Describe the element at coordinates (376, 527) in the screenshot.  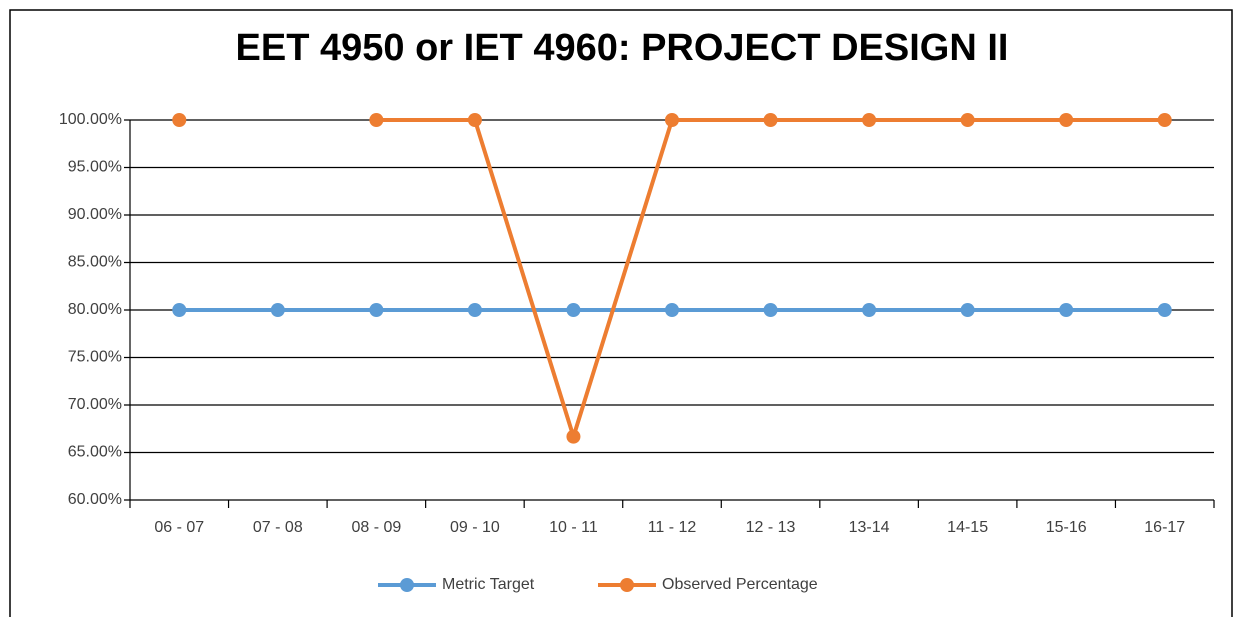
I see `x-tick-label: 08 - 09` at that location.